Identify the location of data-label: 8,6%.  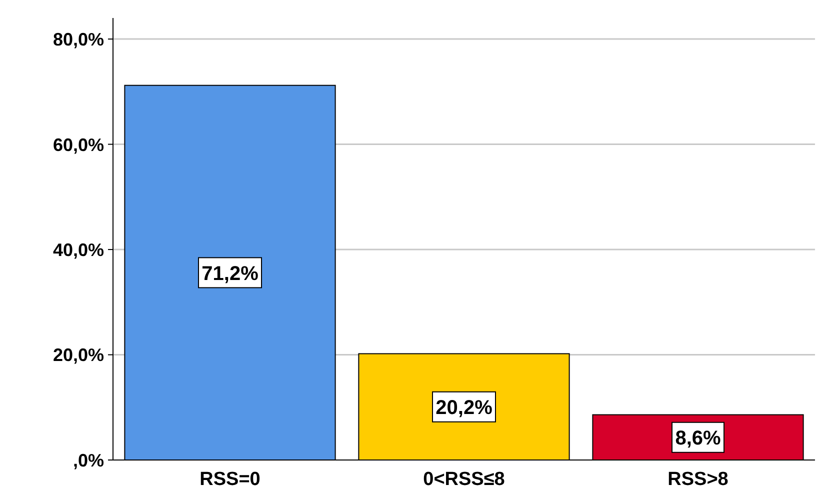
(698, 439).